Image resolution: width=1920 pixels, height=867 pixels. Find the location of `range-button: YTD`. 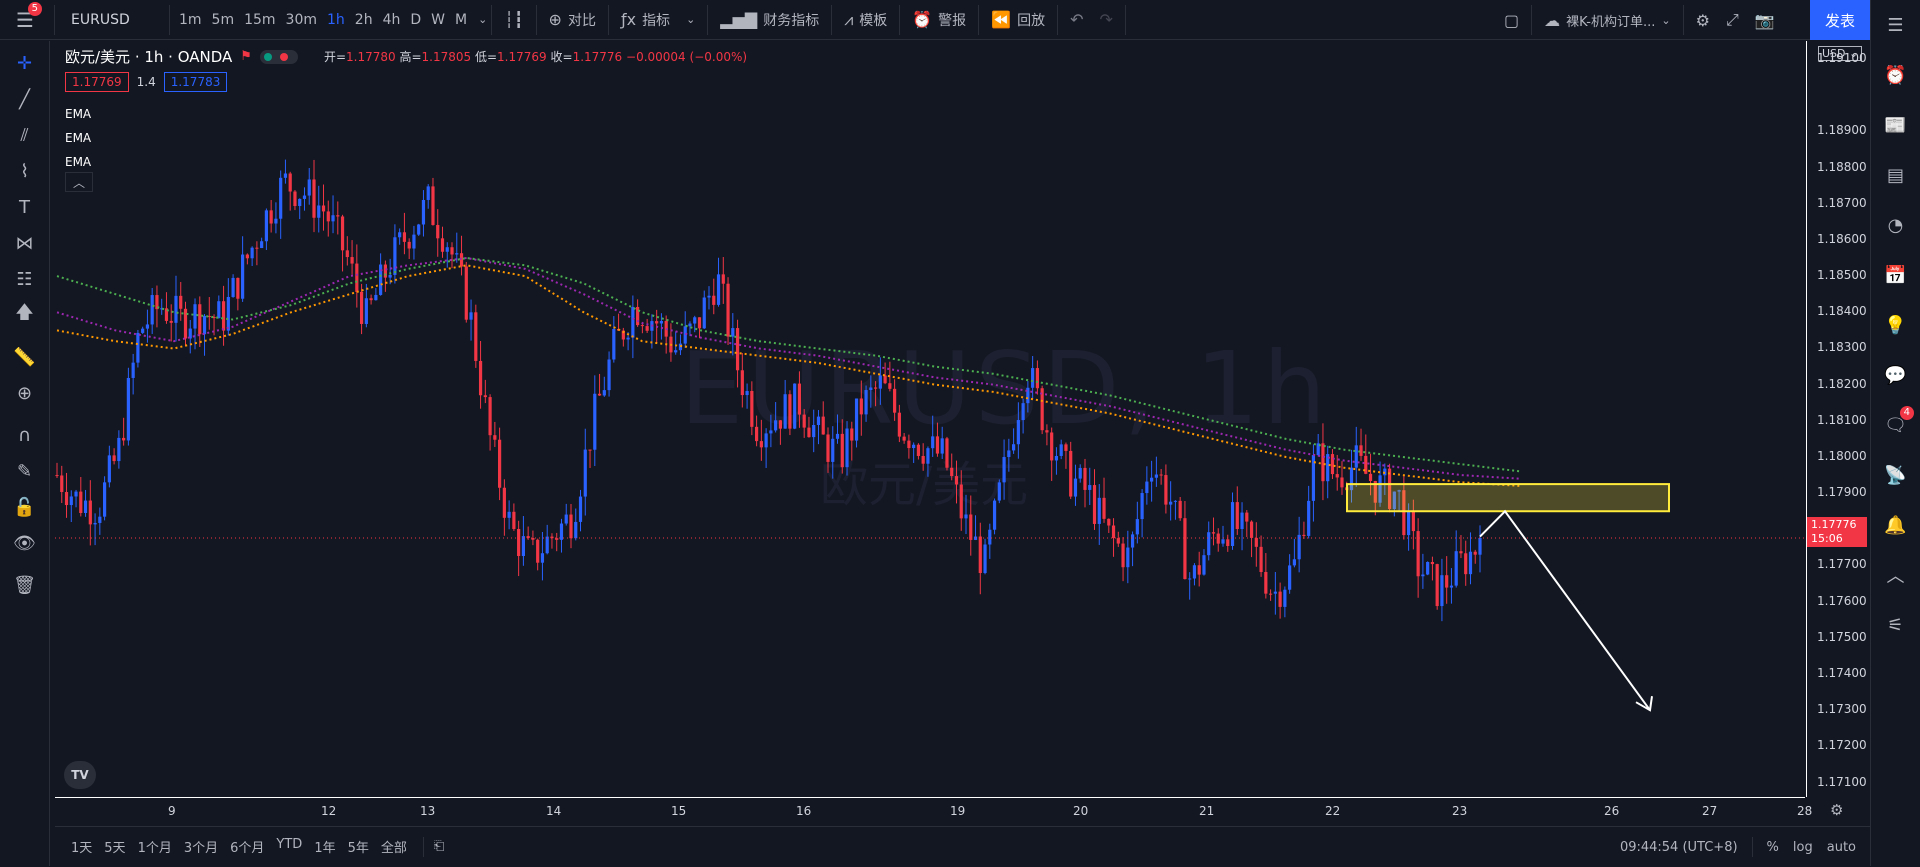

range-button: YTD is located at coordinates (289, 844).